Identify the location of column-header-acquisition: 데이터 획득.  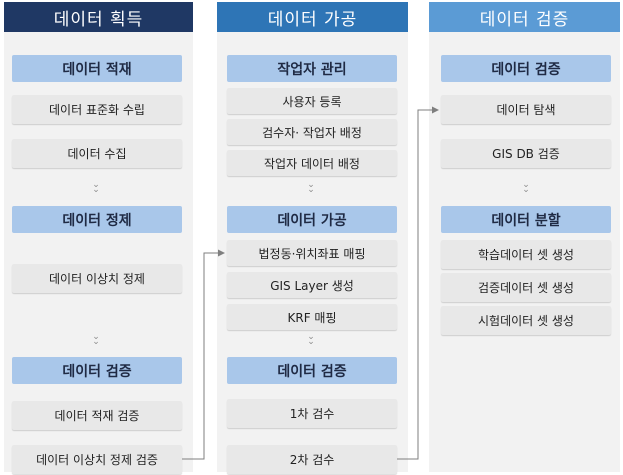
(98, 17).